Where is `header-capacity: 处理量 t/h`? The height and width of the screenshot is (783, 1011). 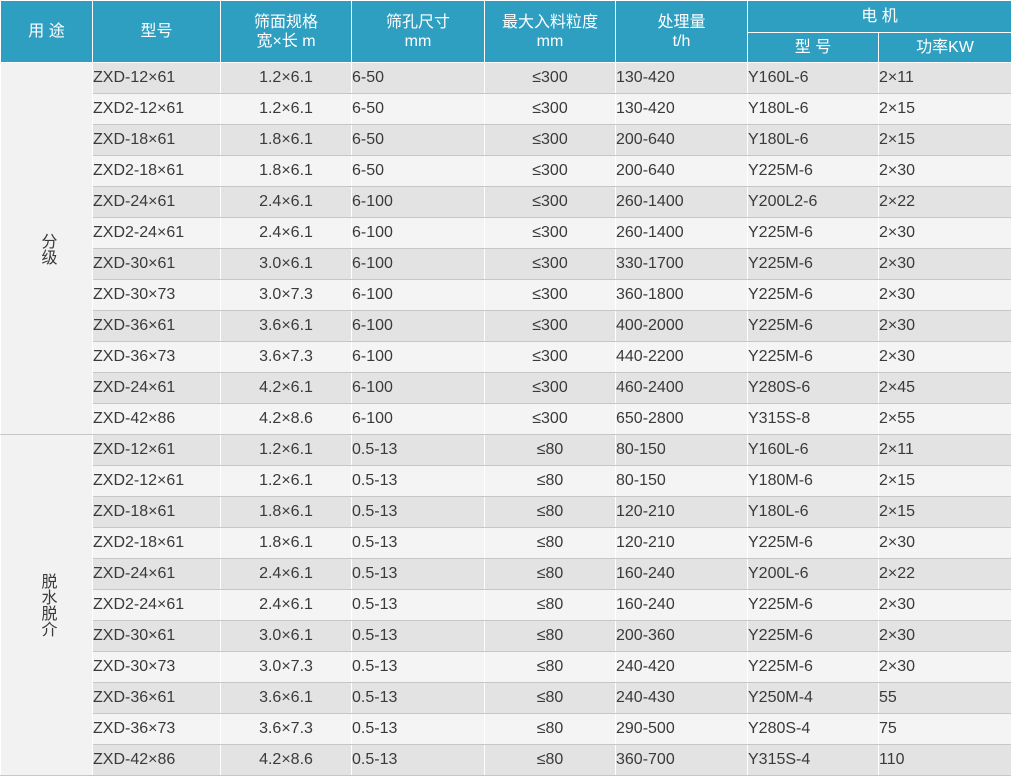 header-capacity: 处理量 t/h is located at coordinates (681, 31).